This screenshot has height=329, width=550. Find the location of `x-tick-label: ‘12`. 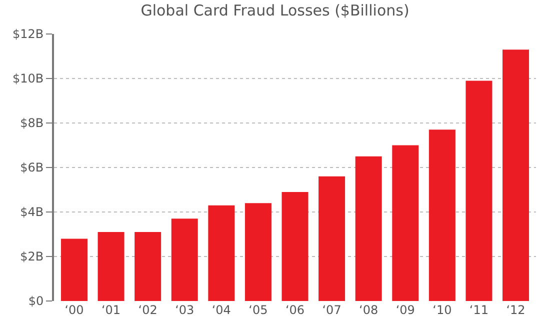

x-tick-label: ‘12 is located at coordinates (516, 310).